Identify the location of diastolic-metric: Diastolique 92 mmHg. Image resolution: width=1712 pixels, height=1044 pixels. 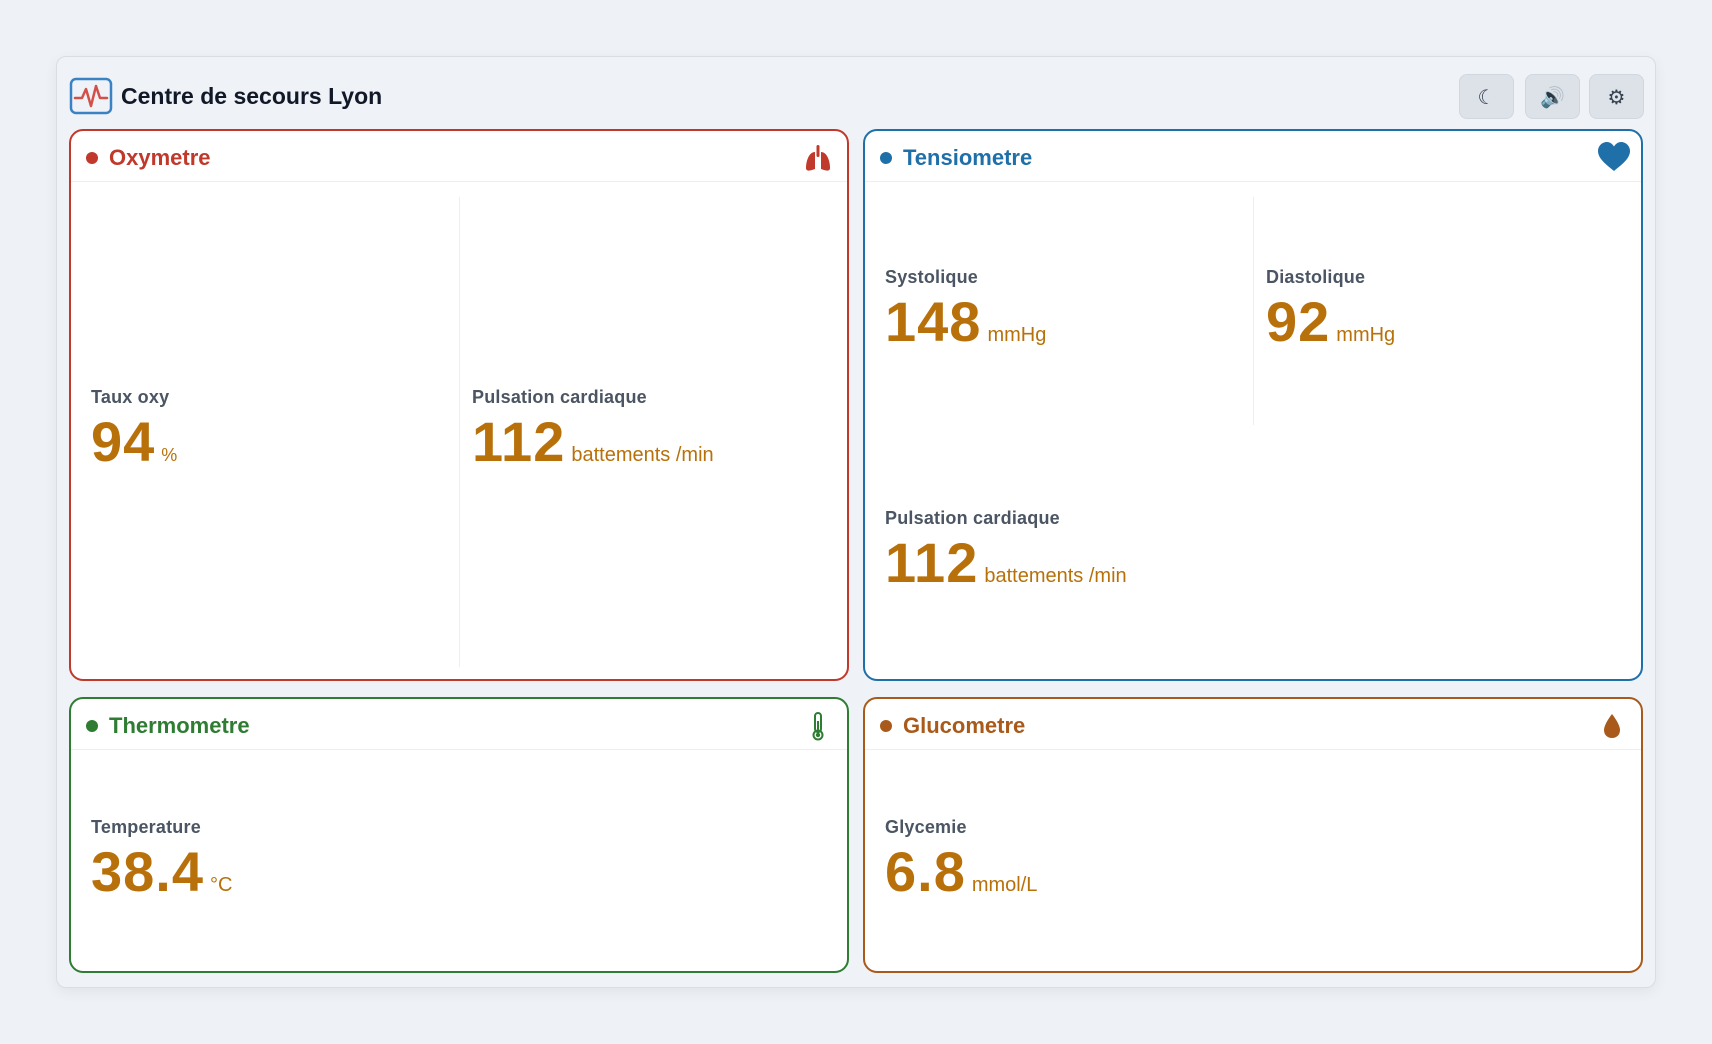
(1330, 308).